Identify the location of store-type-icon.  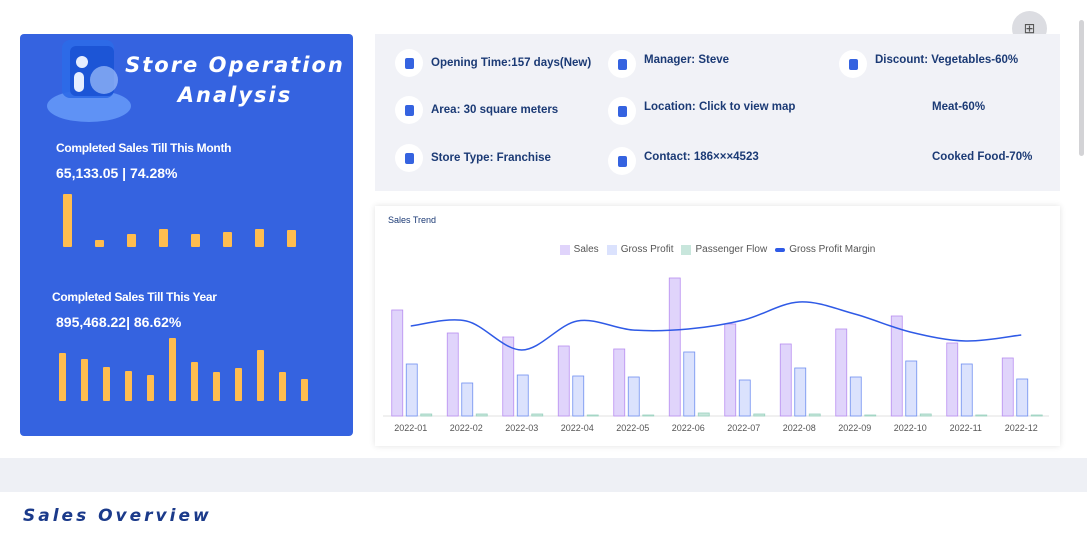
(409, 158).